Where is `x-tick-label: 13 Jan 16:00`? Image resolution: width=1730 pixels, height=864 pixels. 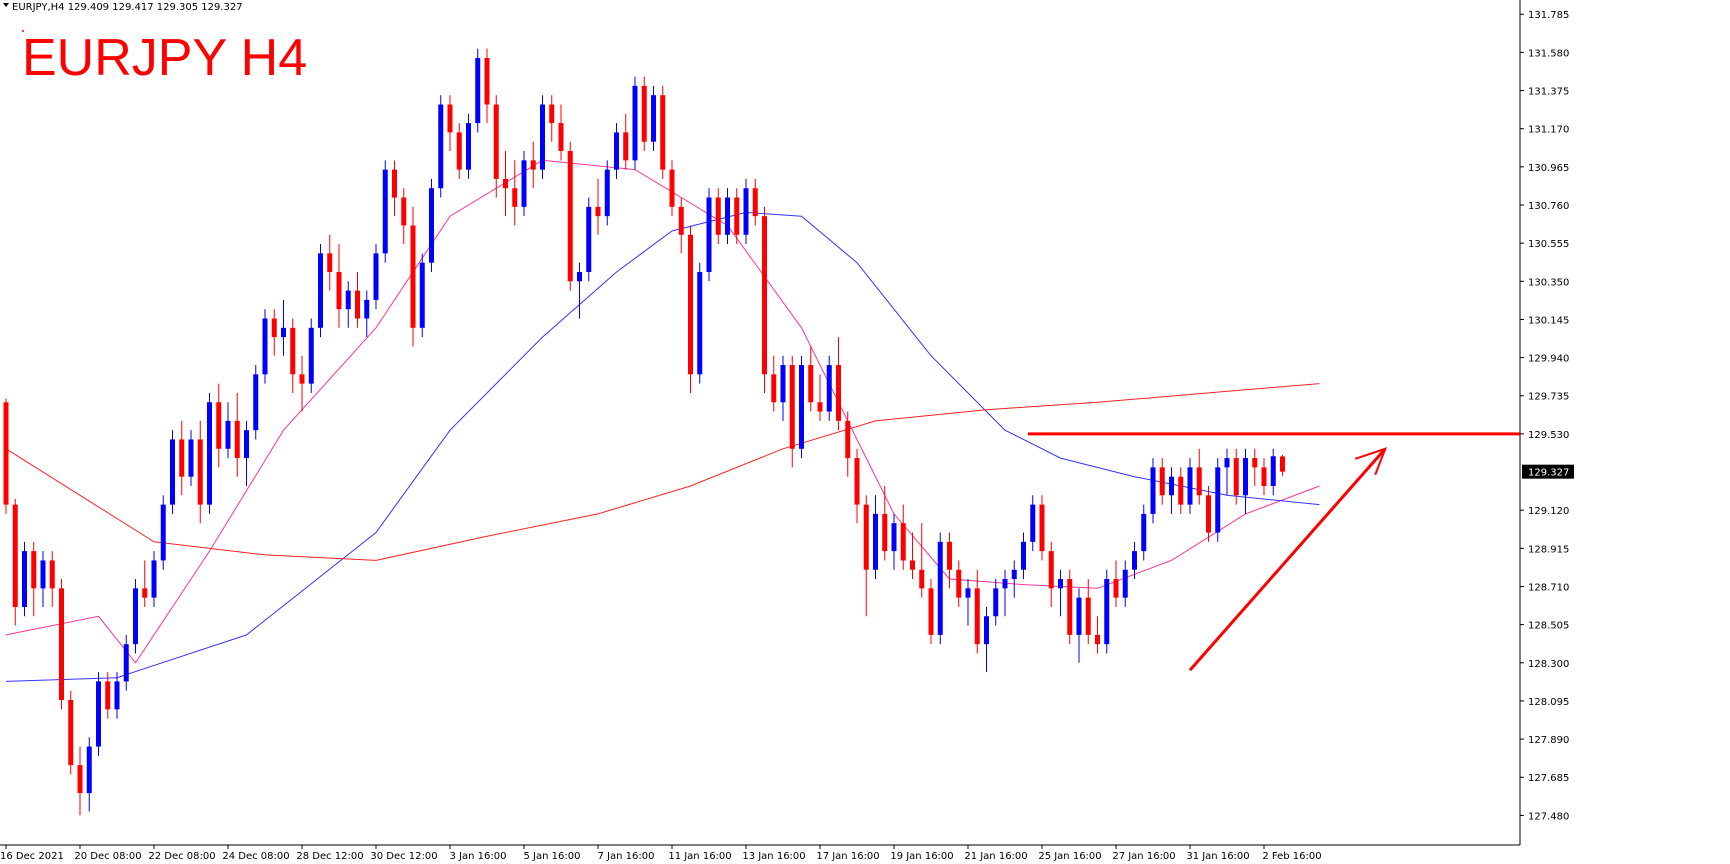 x-tick-label: 13 Jan 16:00 is located at coordinates (773, 856).